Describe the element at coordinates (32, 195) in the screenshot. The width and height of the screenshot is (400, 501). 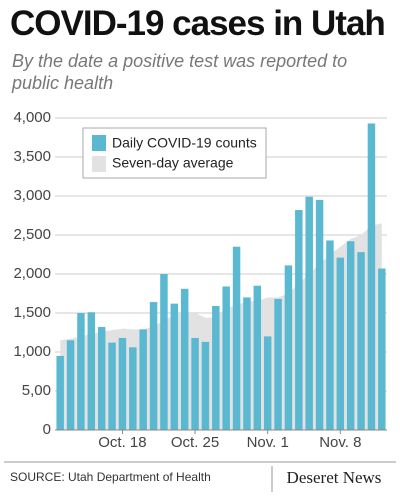
I see `y-tick-label: 3,000` at that location.